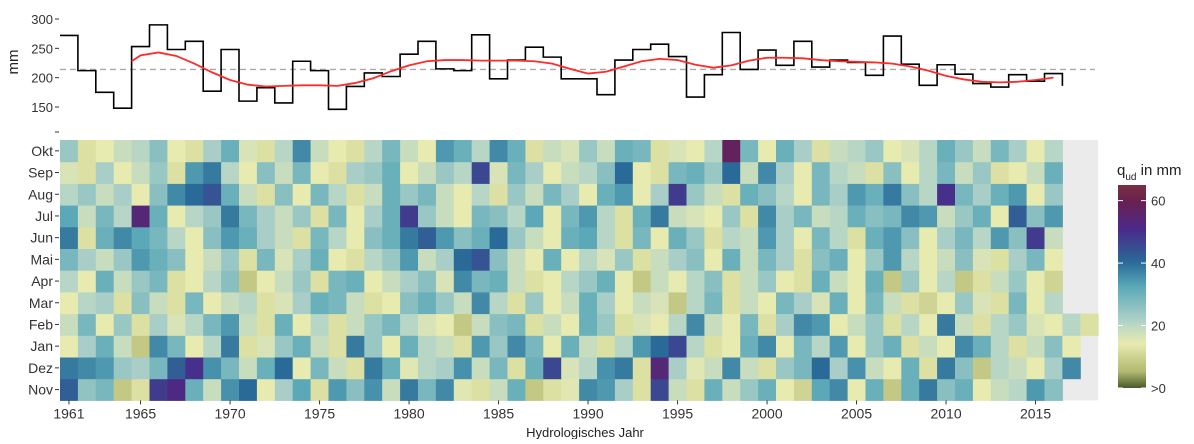 Image resolution: width=1194 pixels, height=444 pixels. I want to click on y-tick-label: 250, so click(42, 48).